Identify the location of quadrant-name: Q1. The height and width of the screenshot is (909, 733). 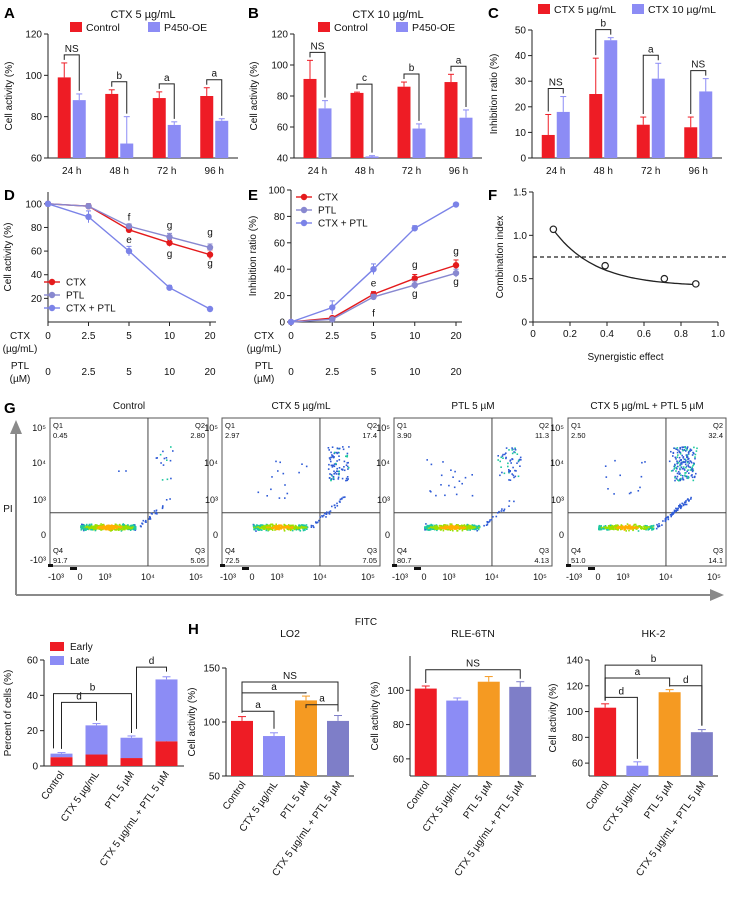
(576, 425).